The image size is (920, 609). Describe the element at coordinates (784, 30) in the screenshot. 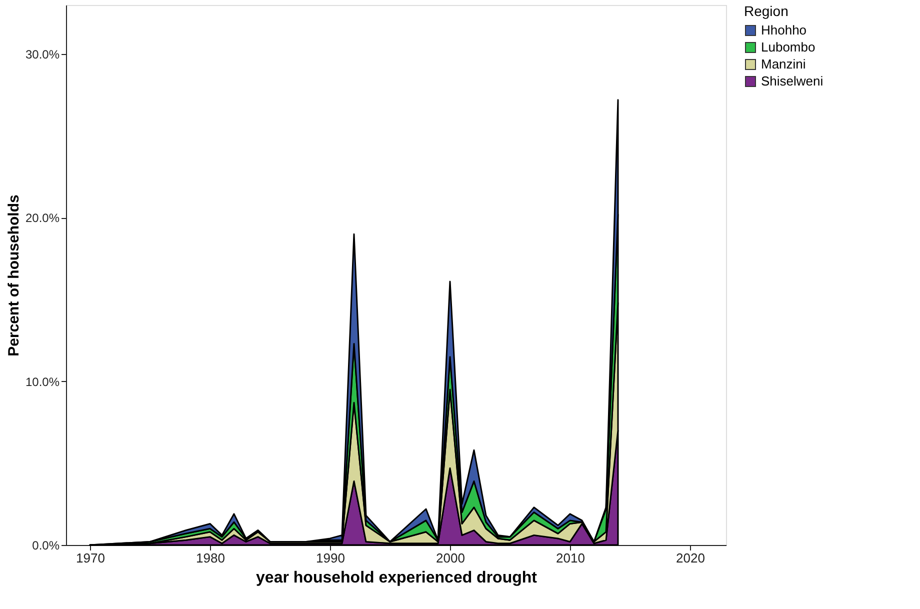

I see `legend-label: Hhohho` at that location.